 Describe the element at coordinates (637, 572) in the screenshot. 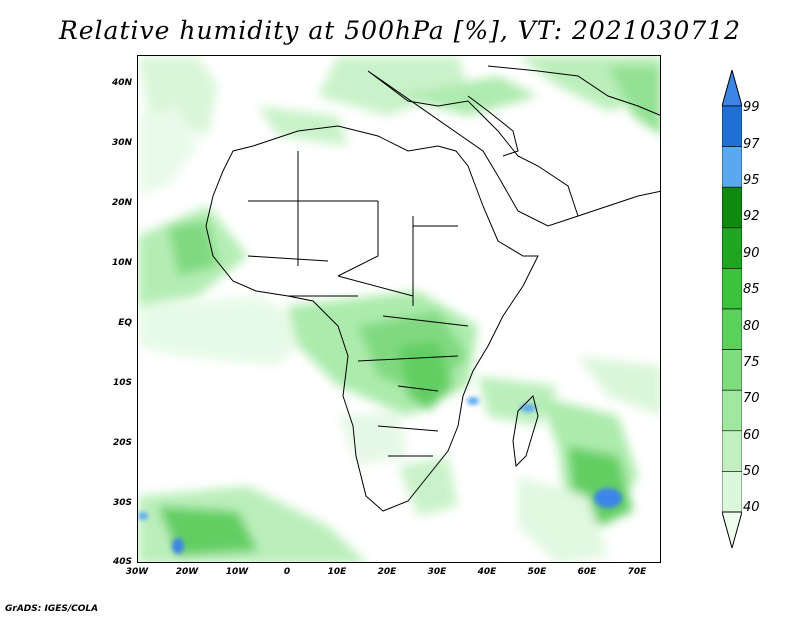

I see `x-tick-label: 70E` at that location.